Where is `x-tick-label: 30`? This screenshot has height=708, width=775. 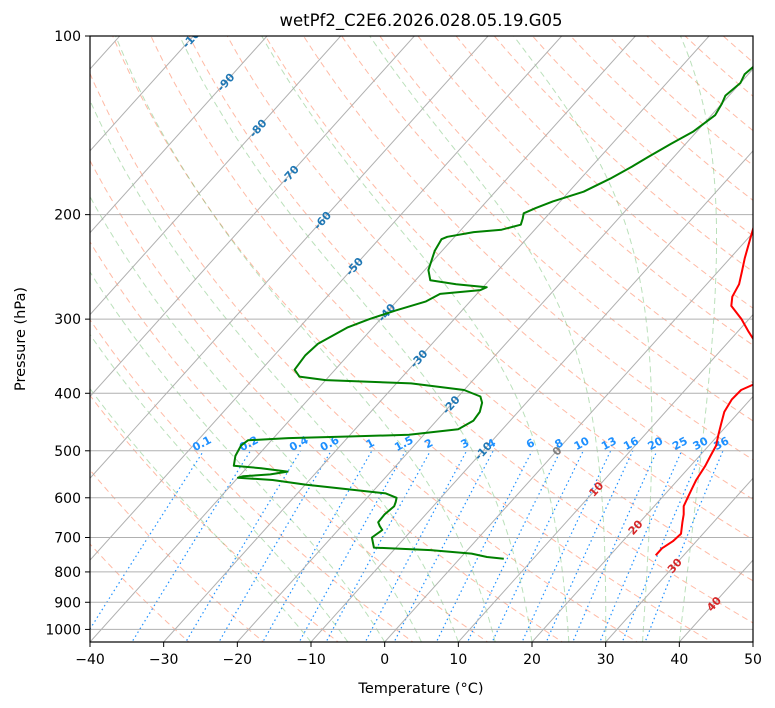
x-tick-label: 30 is located at coordinates (606, 660).